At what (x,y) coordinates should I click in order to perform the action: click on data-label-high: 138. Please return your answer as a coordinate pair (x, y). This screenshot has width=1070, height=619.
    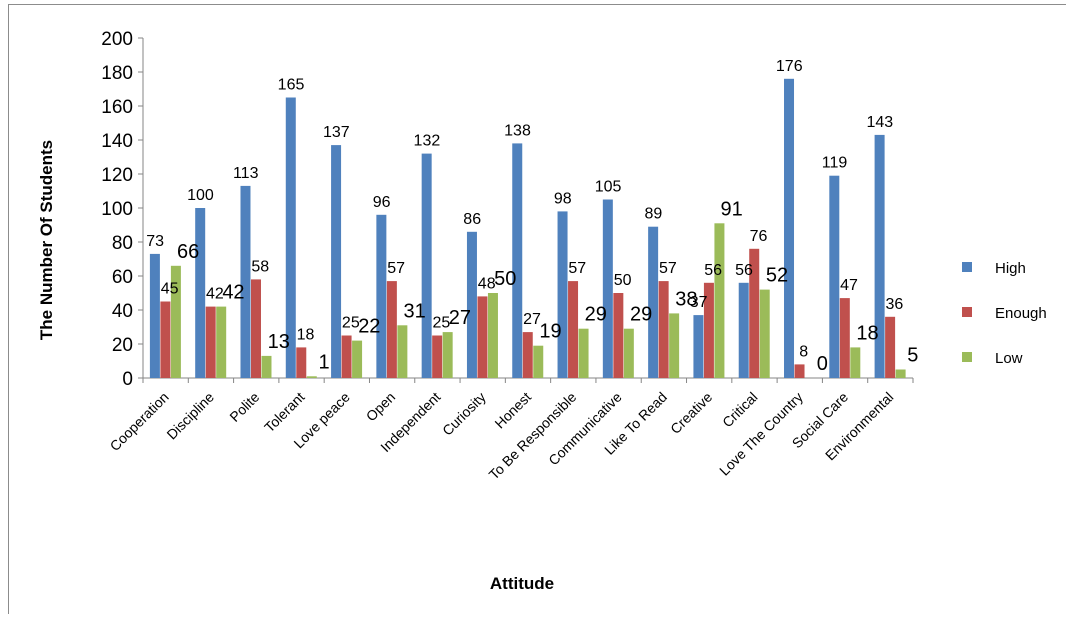
    Looking at the image, I should click on (517, 130).